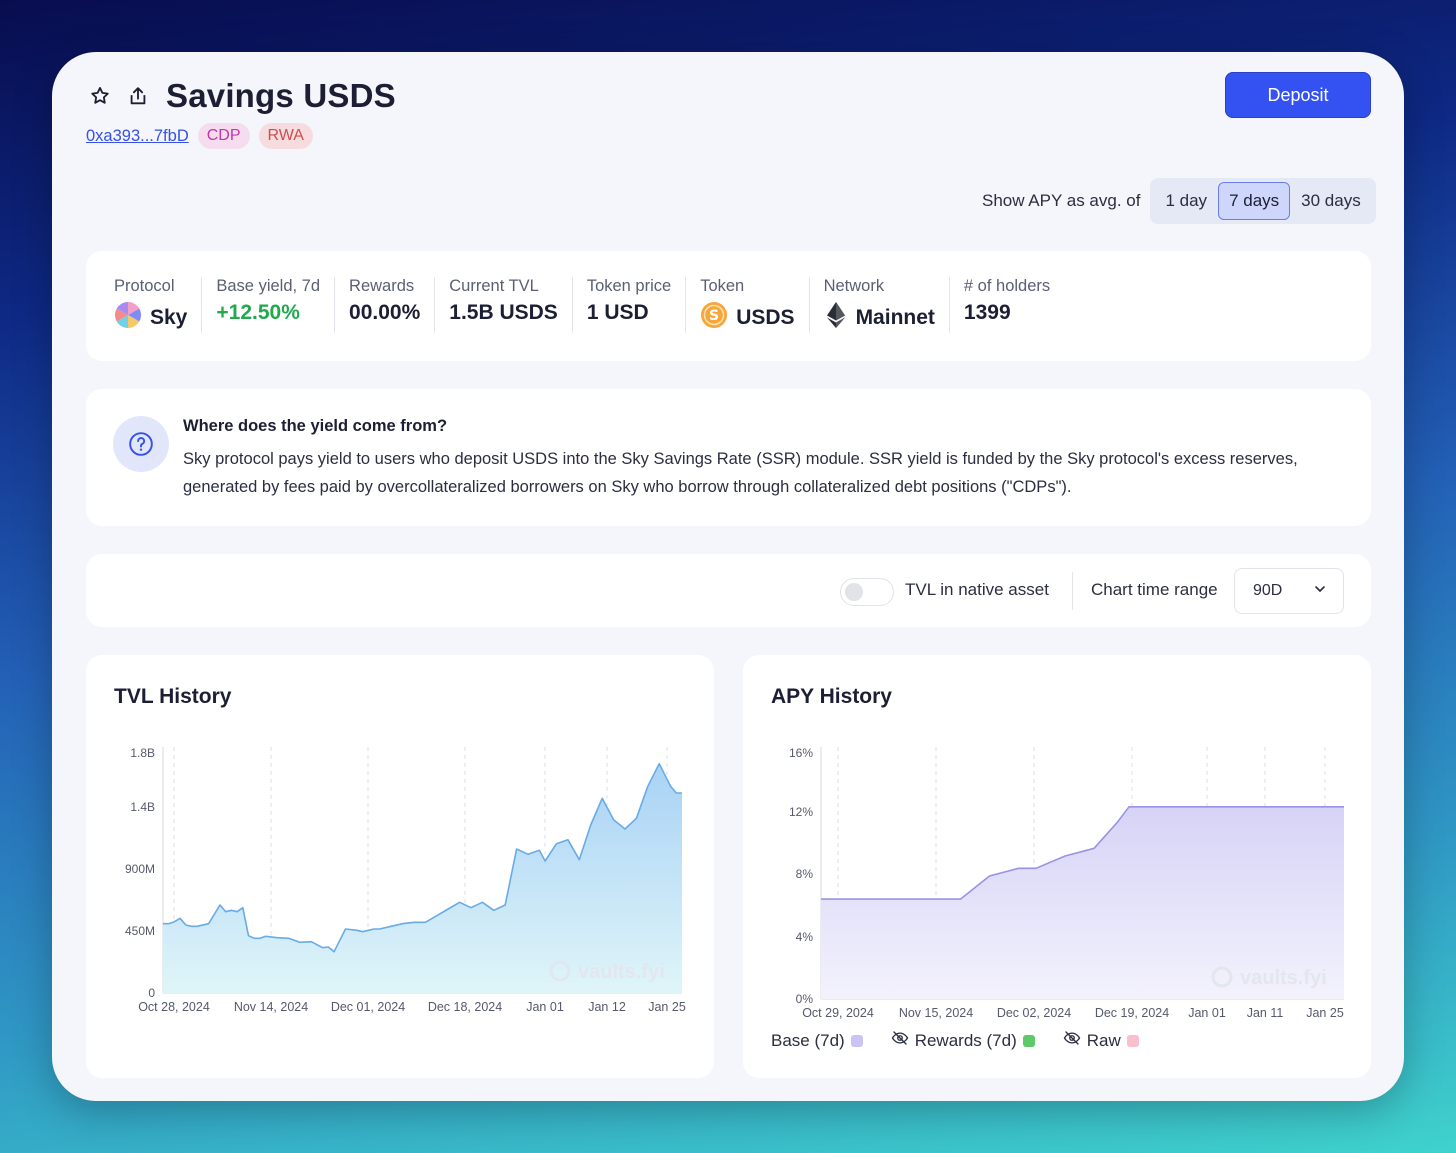 The width and height of the screenshot is (1456, 1153). Describe the element at coordinates (838, 1013) in the screenshot. I see `x-tick-label: Oct 29, 2024` at that location.